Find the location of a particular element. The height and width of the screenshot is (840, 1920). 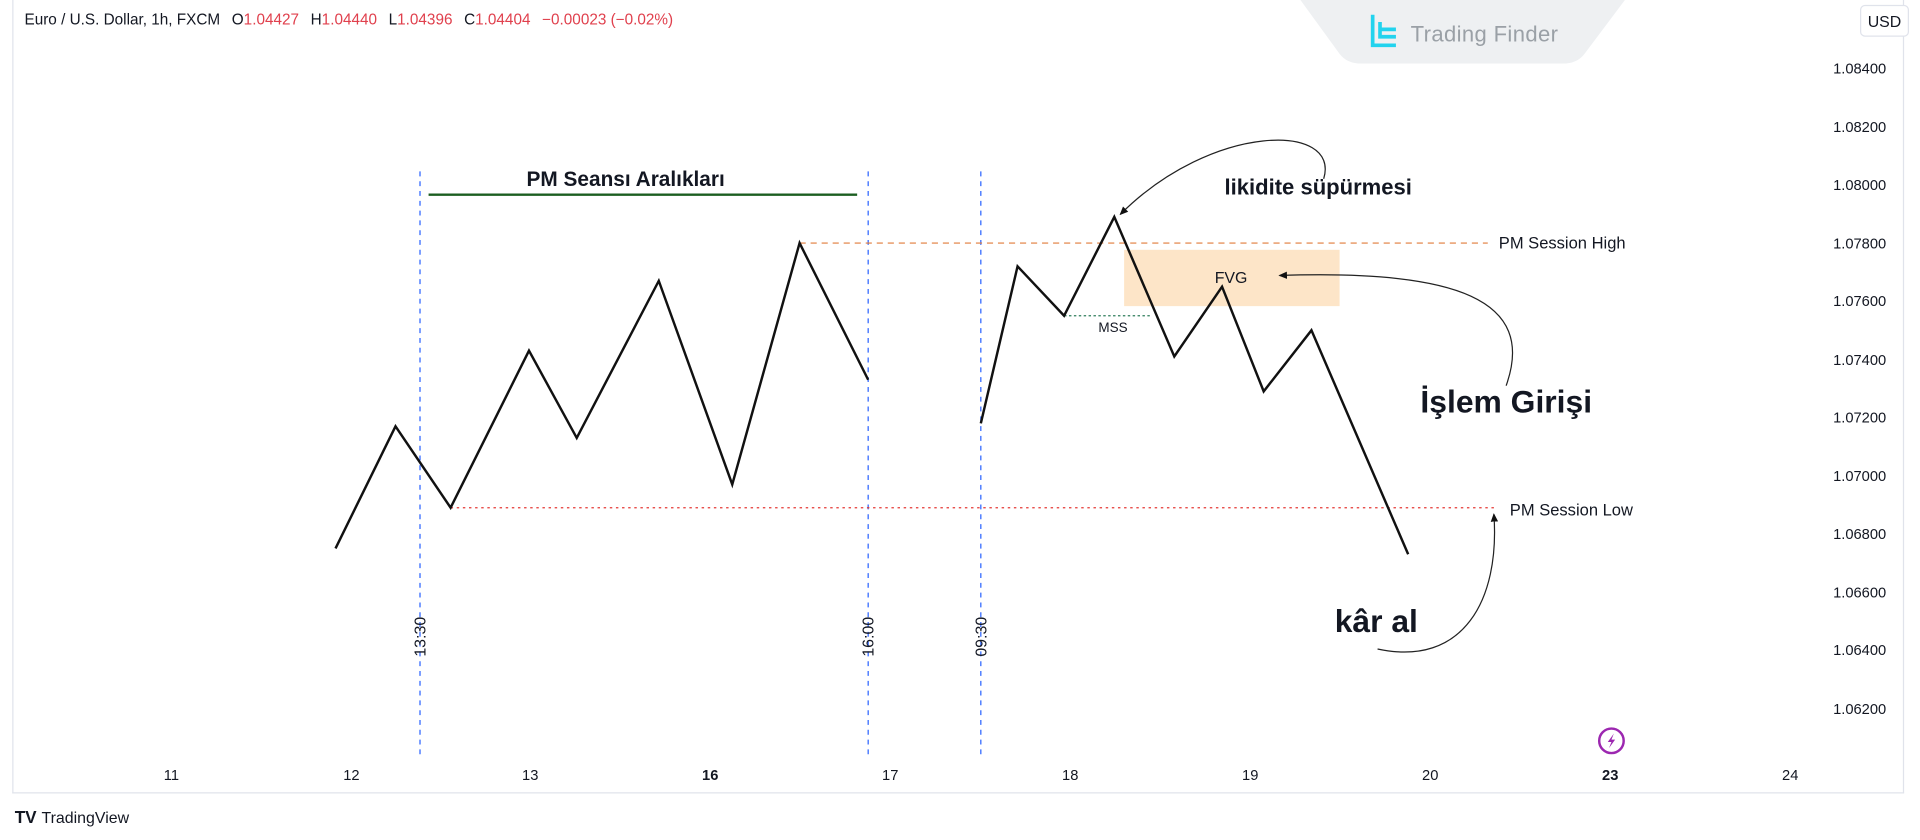

take-profit-label: kâr al is located at coordinates (1376, 621).